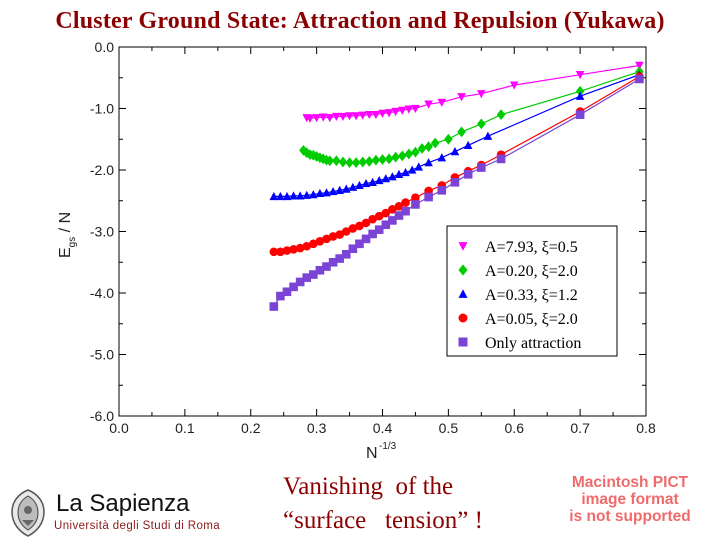 This screenshot has width=720, height=540. I want to click on y-axis-label: Egs / N, so click(67, 235).